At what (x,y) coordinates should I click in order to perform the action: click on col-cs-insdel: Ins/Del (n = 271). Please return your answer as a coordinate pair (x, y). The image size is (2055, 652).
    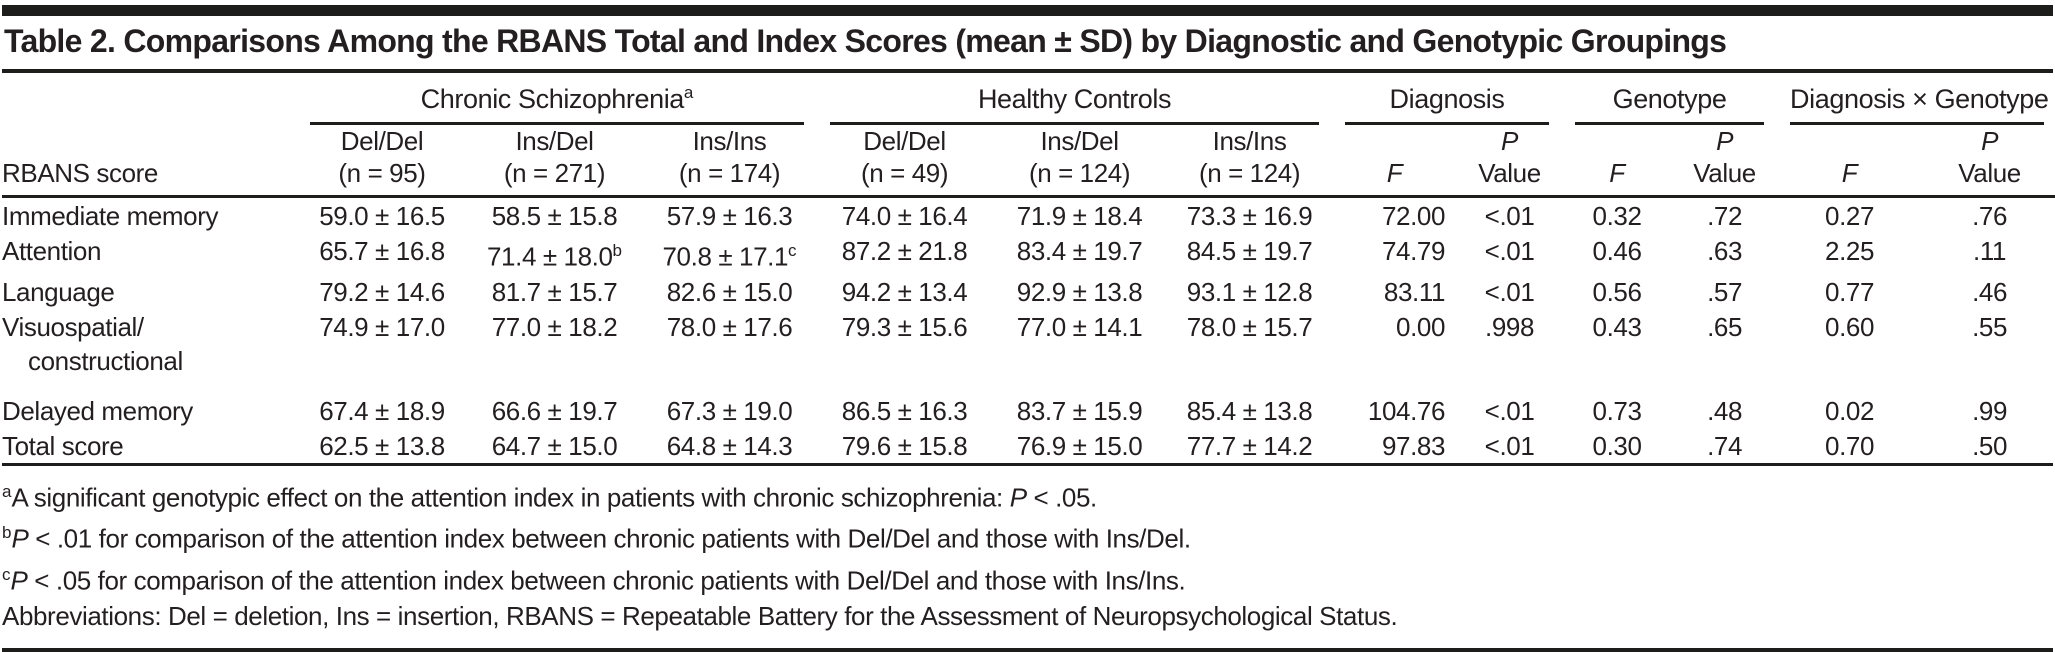
    Looking at the image, I should click on (554, 161).